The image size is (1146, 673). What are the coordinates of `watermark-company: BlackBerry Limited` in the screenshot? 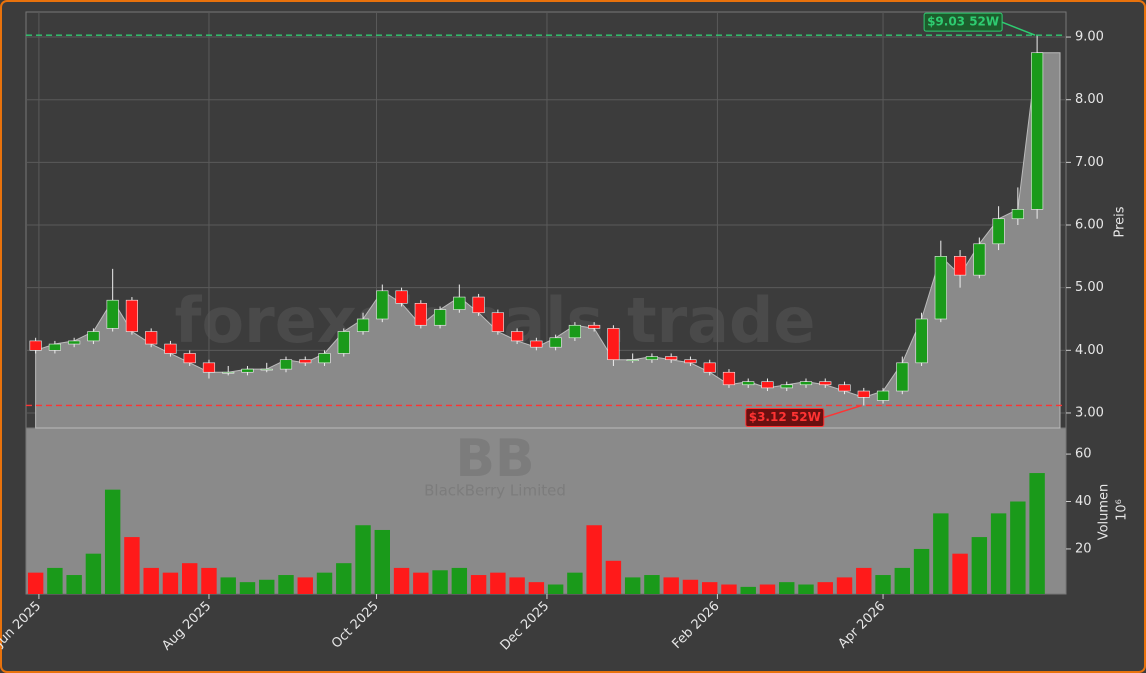 It's located at (495, 491).